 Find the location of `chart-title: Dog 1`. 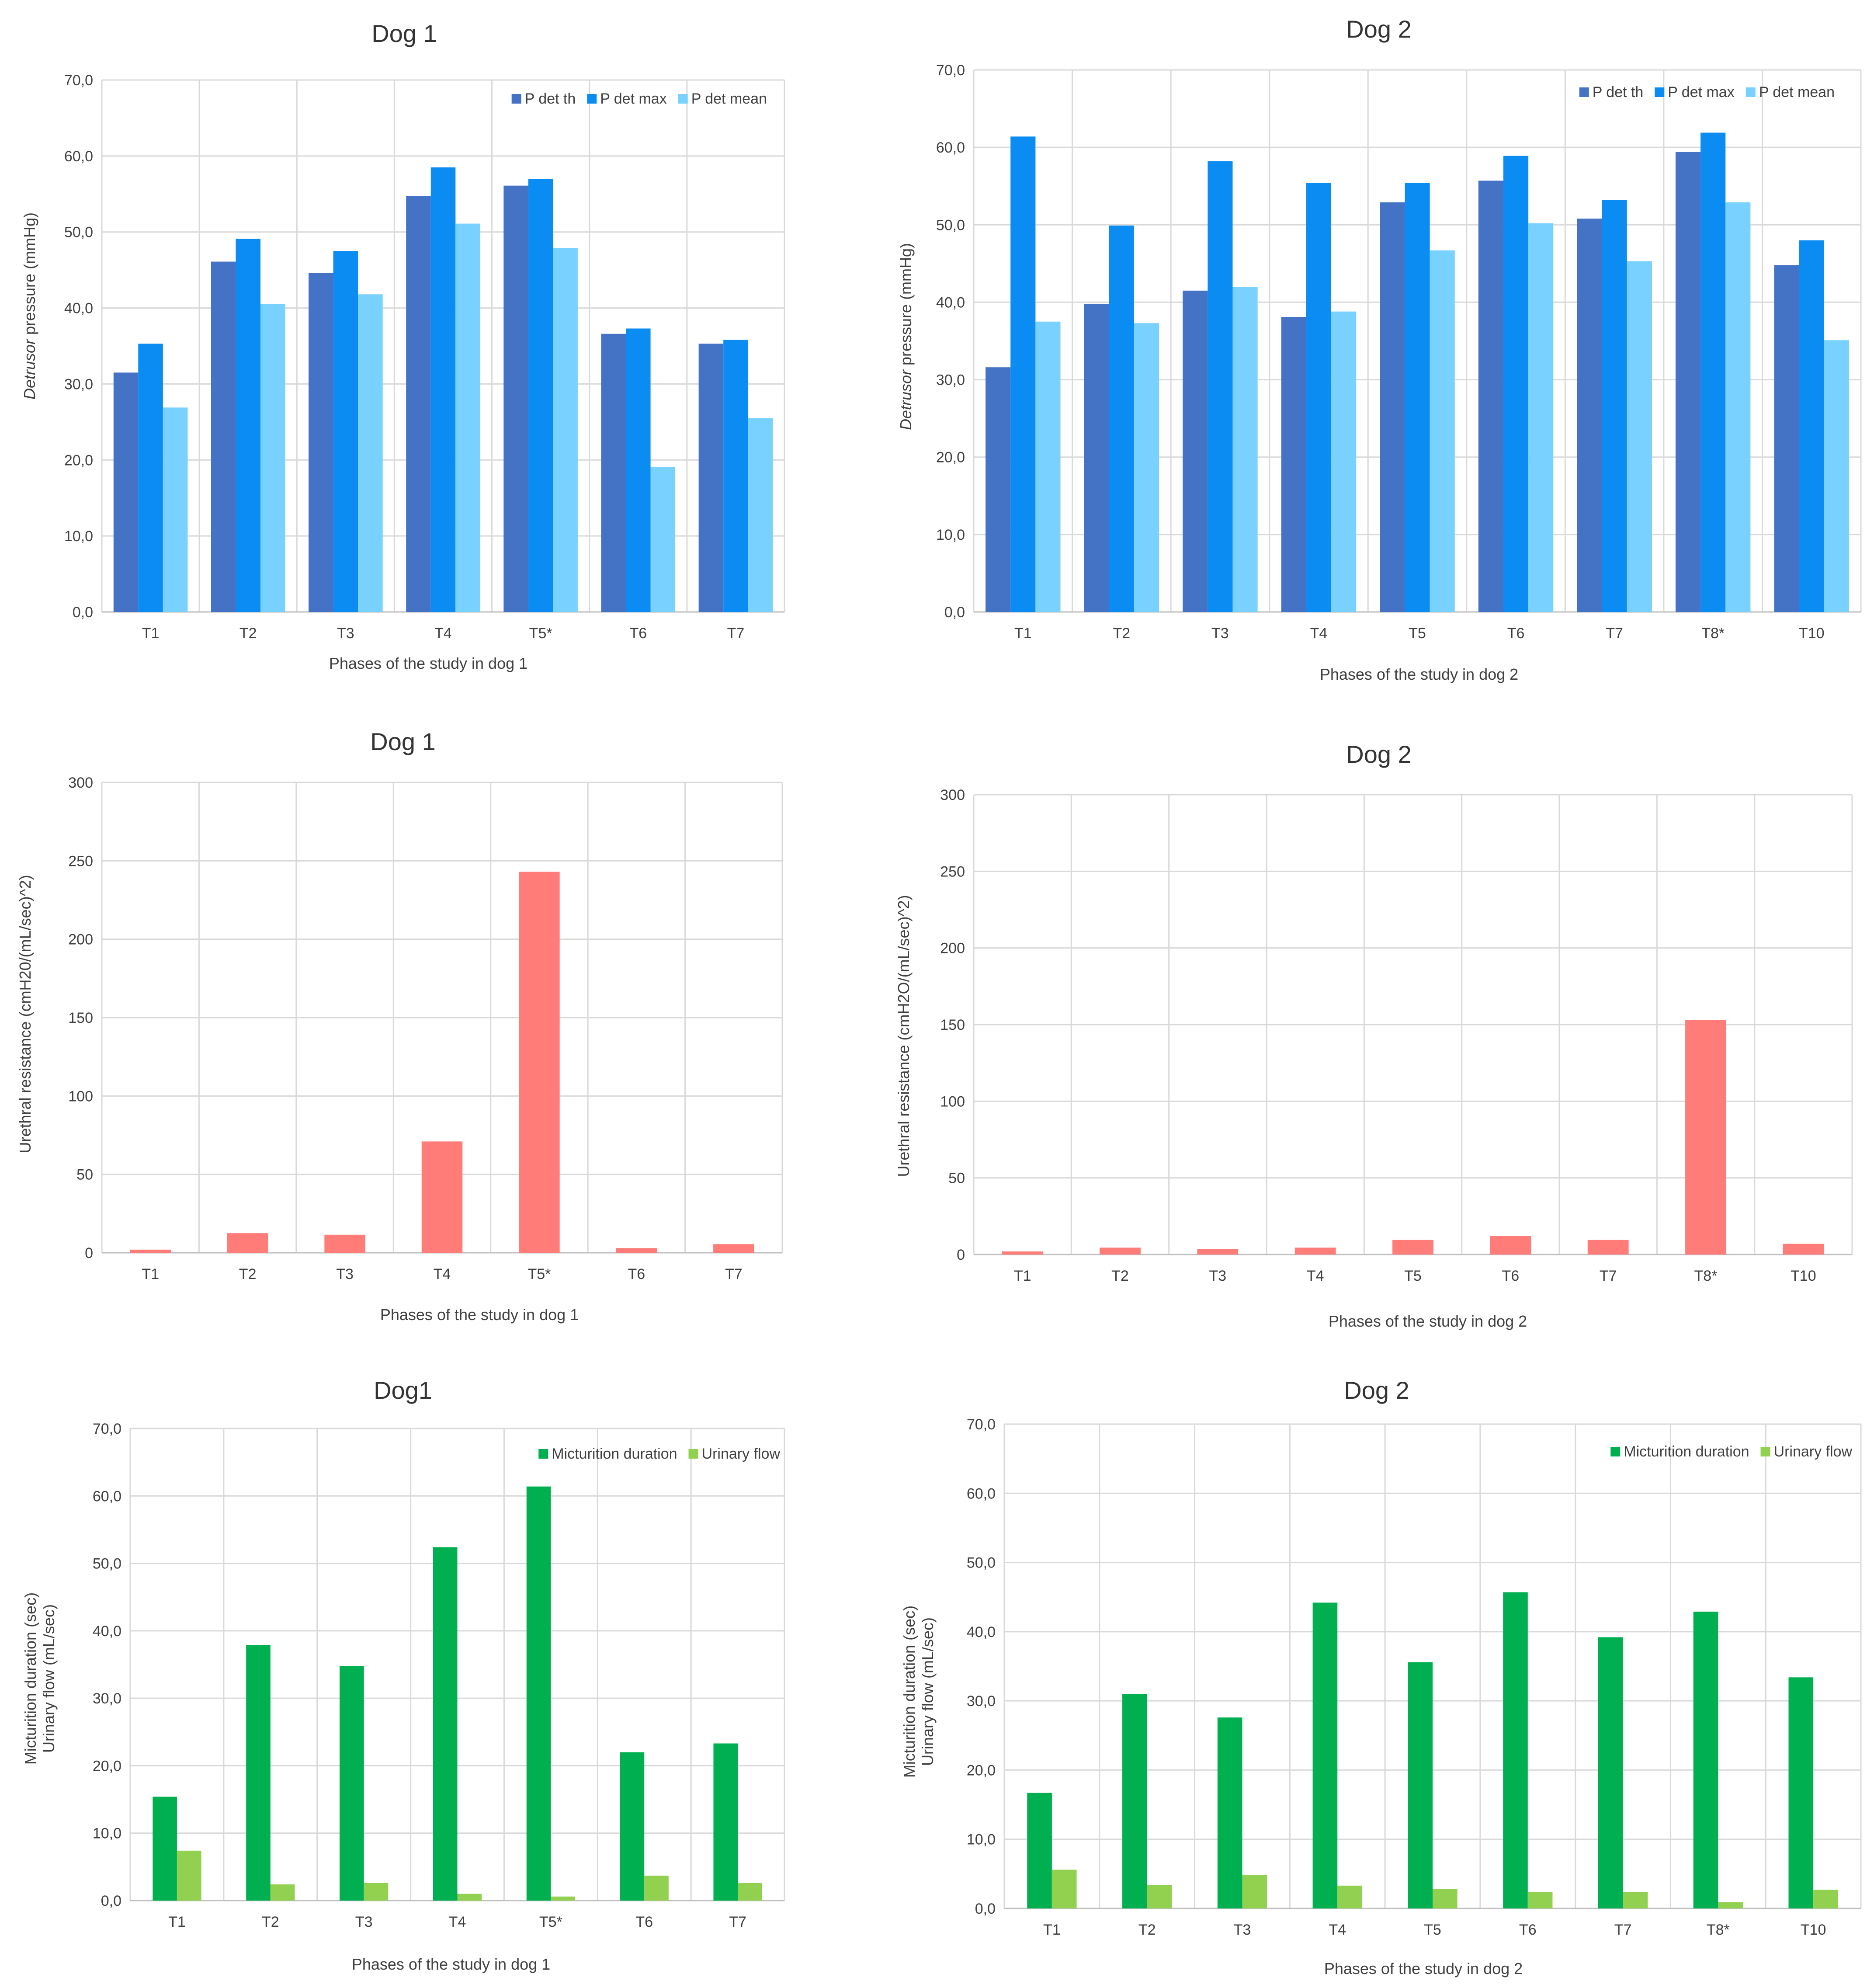

chart-title: Dog 1 is located at coordinates (402, 741).